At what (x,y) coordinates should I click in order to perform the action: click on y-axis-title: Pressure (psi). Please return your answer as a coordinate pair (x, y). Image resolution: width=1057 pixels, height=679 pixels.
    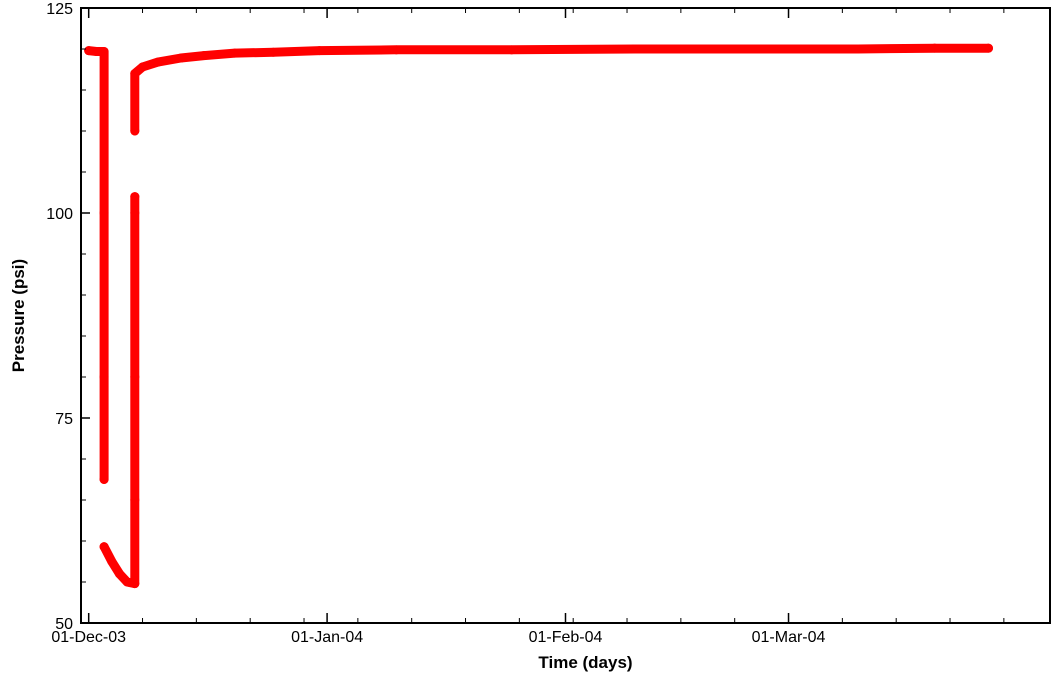
    Looking at the image, I should click on (18, 315).